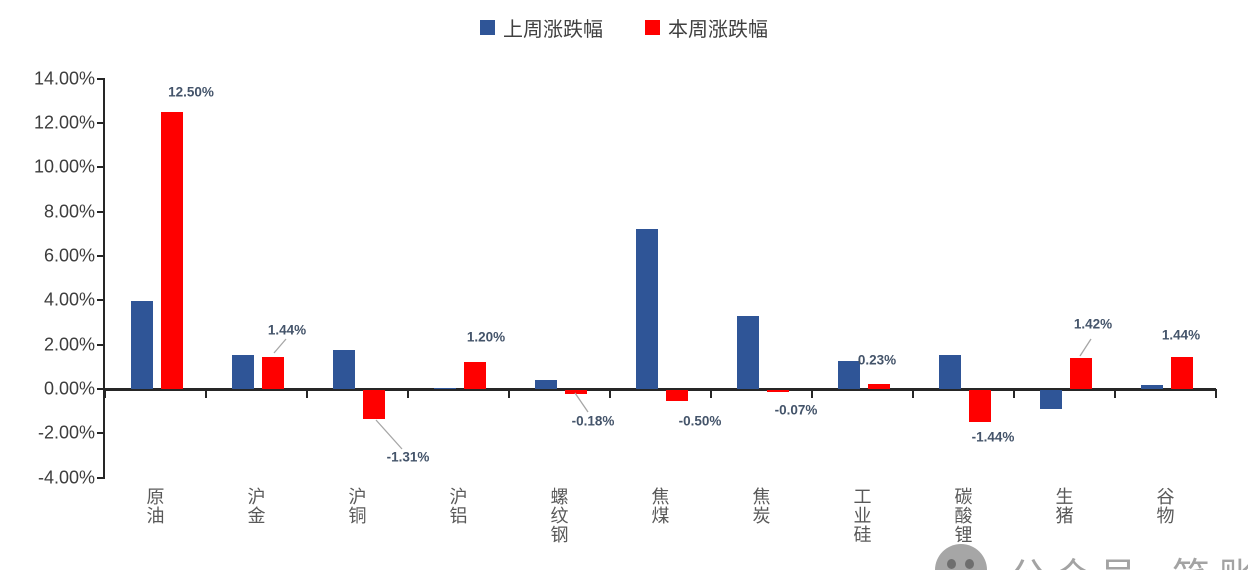  I want to click on data-label-6: -0.07%, so click(796, 410).